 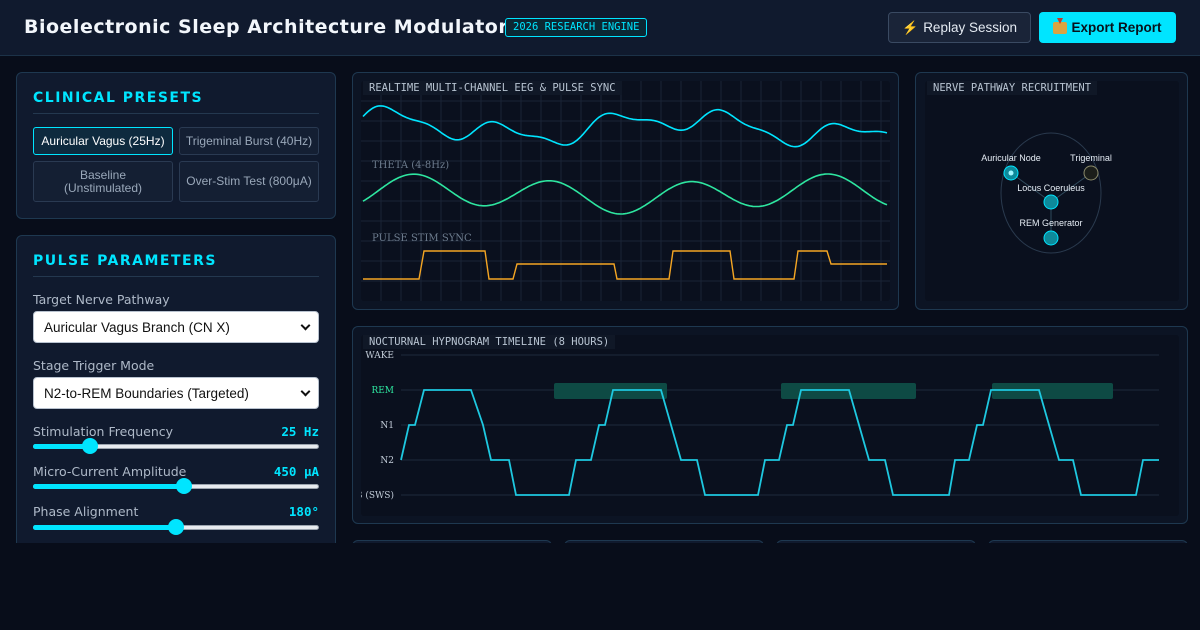 I want to click on preset-baseline: Baseline (Unstimulated), so click(x=103, y=181).